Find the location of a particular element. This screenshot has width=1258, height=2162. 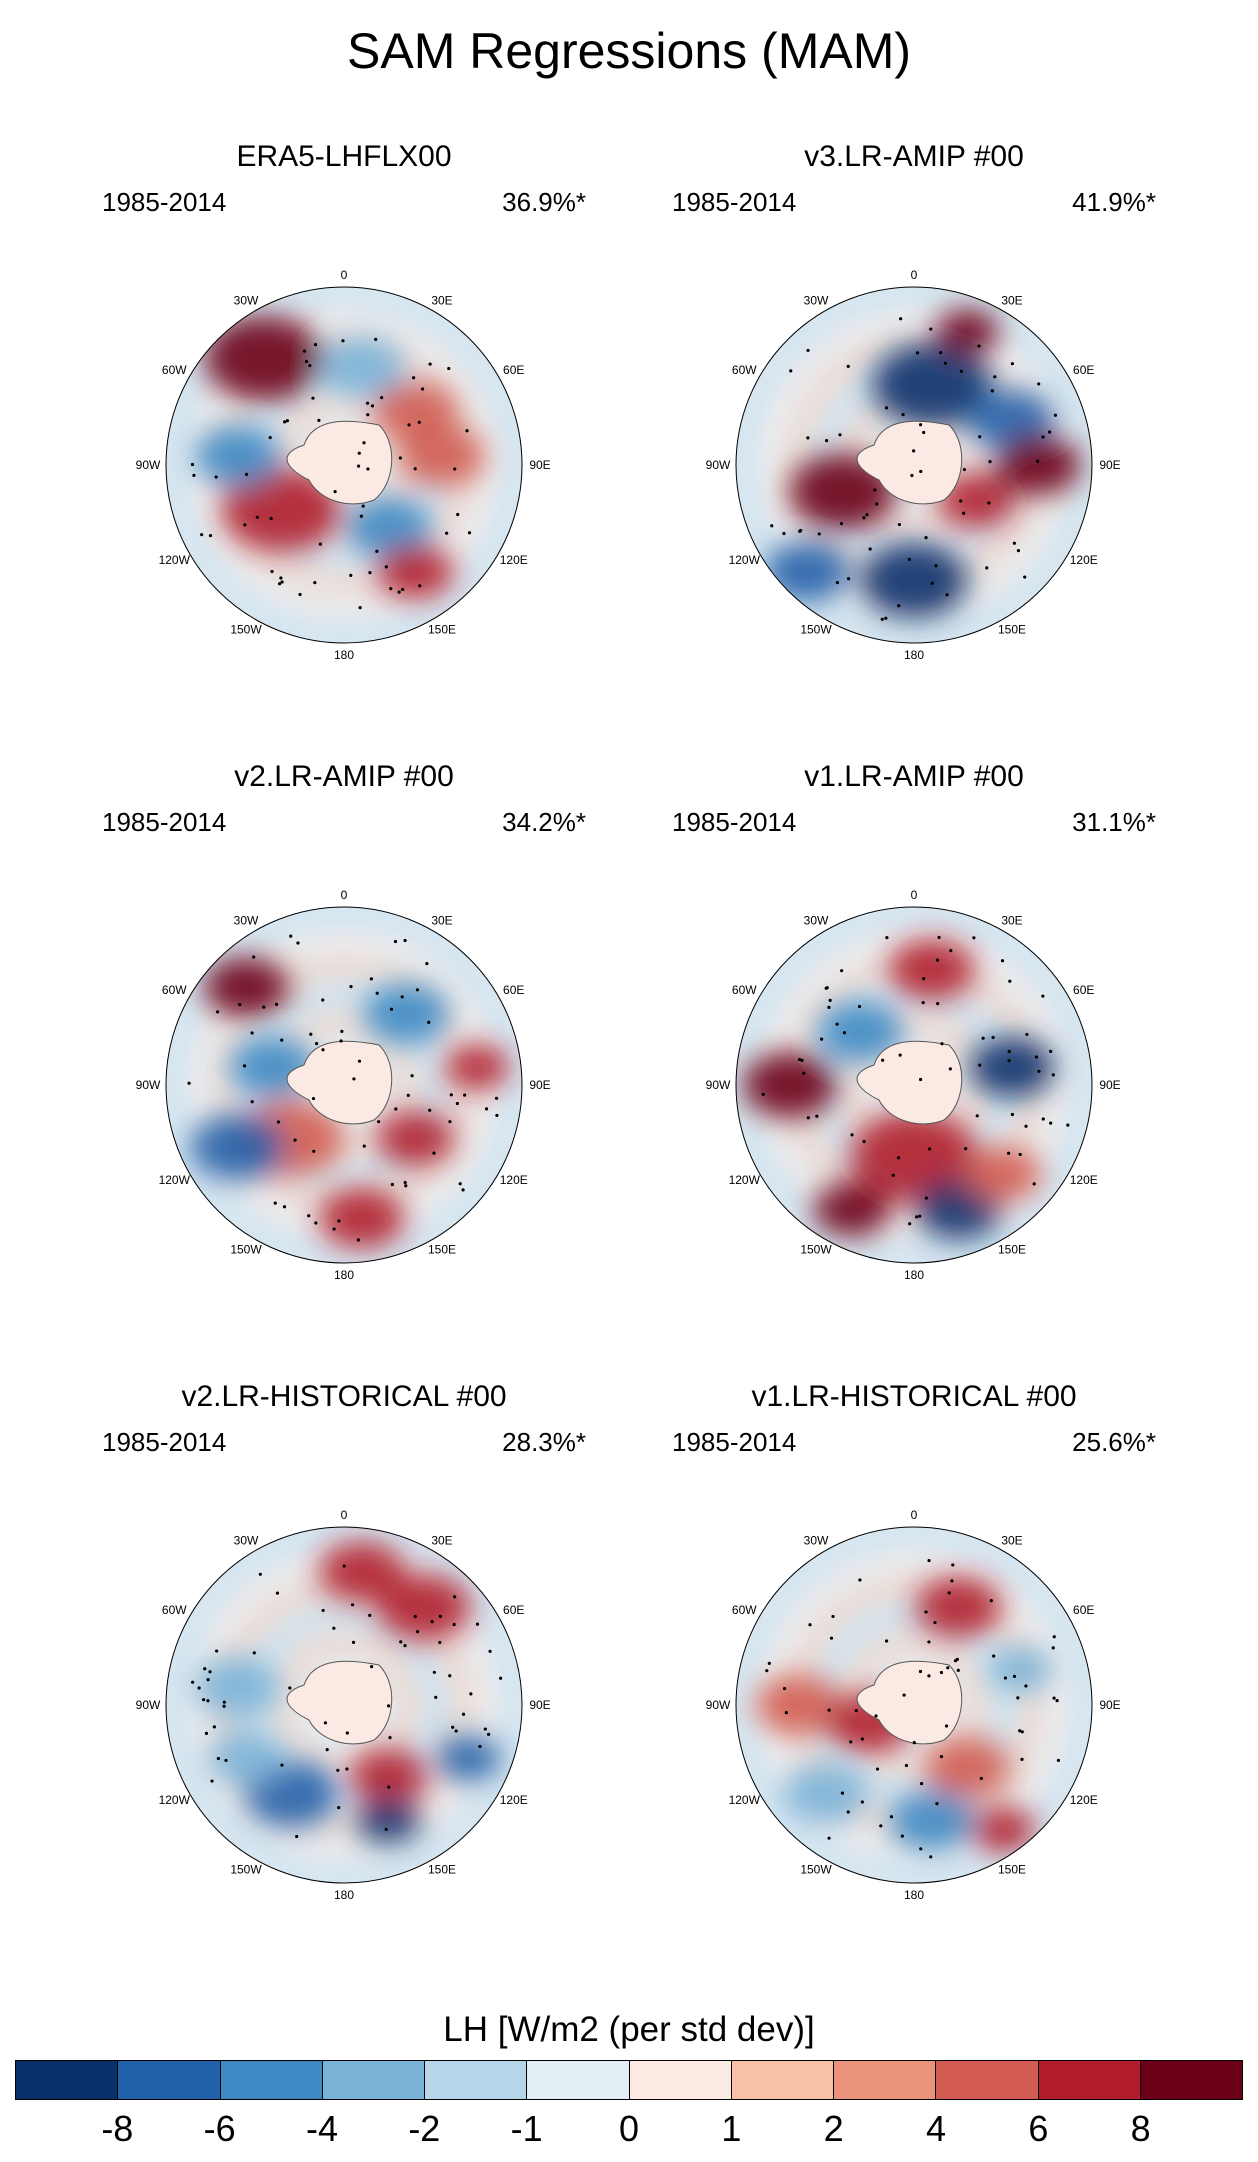

figure-title: SAM Regressions (MAM) is located at coordinates (629, 51).